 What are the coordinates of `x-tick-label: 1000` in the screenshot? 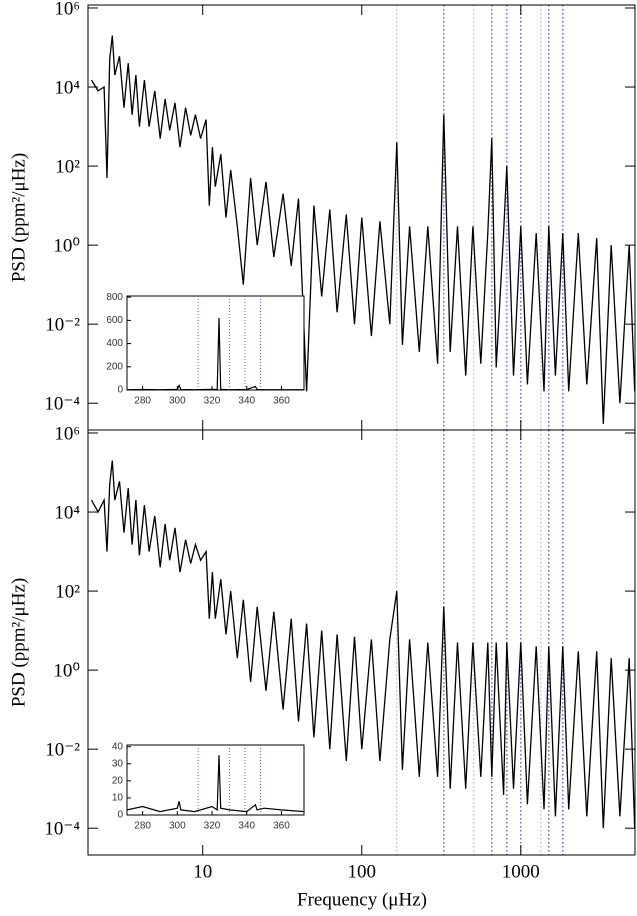 It's located at (521, 871).